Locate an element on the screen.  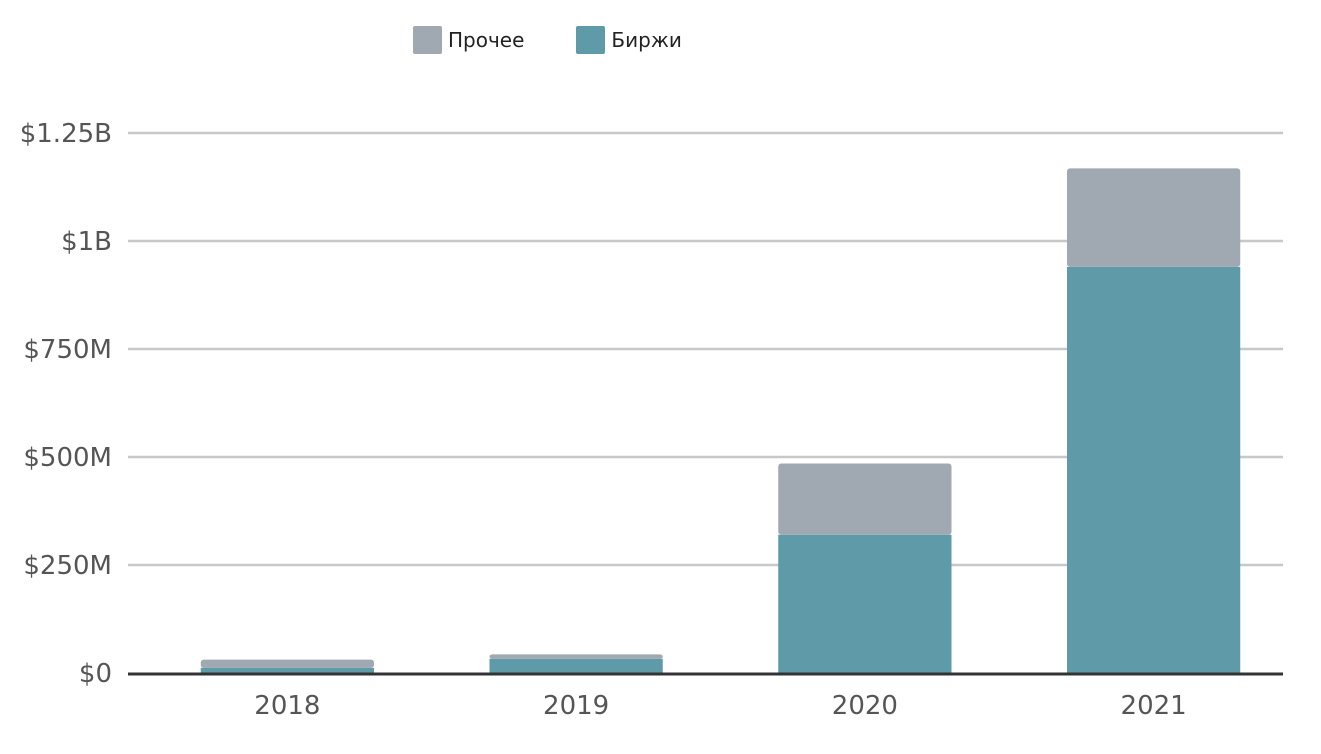
y-tick-label: $1B is located at coordinates (86, 242).